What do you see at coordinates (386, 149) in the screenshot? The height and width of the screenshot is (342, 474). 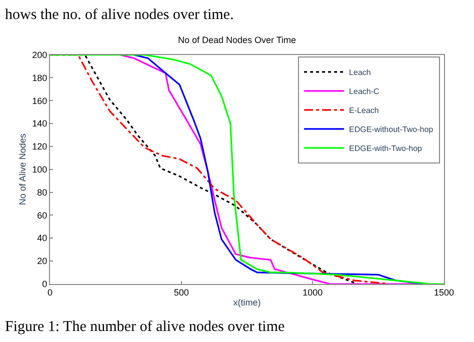 I see `legend-label: EDGE-with-Two-hop` at bounding box center [386, 149].